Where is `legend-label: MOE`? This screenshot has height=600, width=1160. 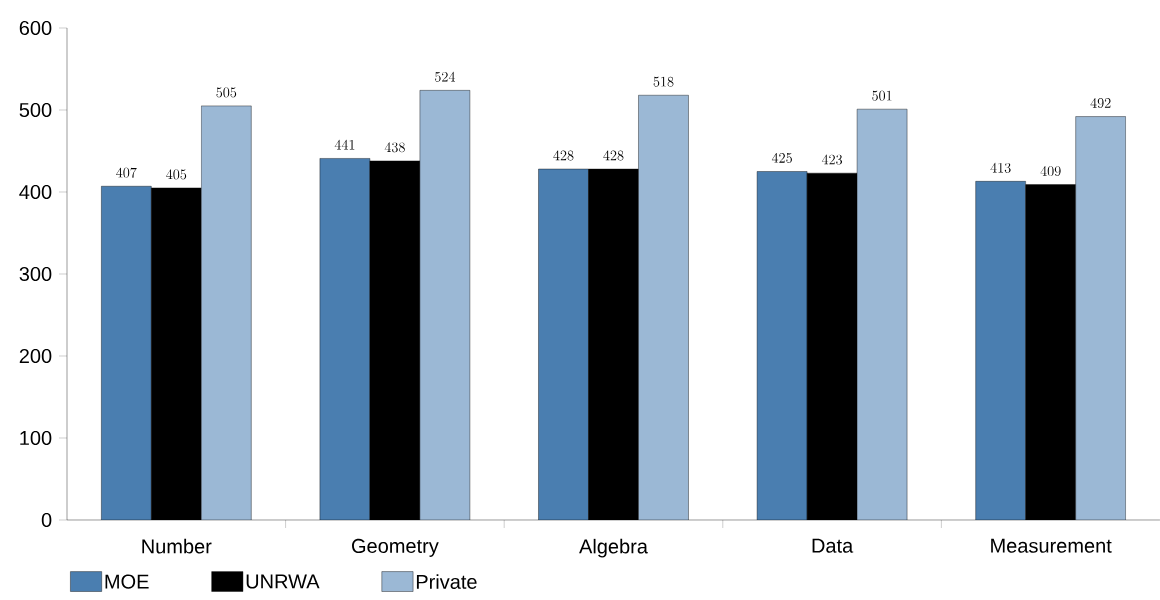
legend-label: MOE is located at coordinates (127, 581).